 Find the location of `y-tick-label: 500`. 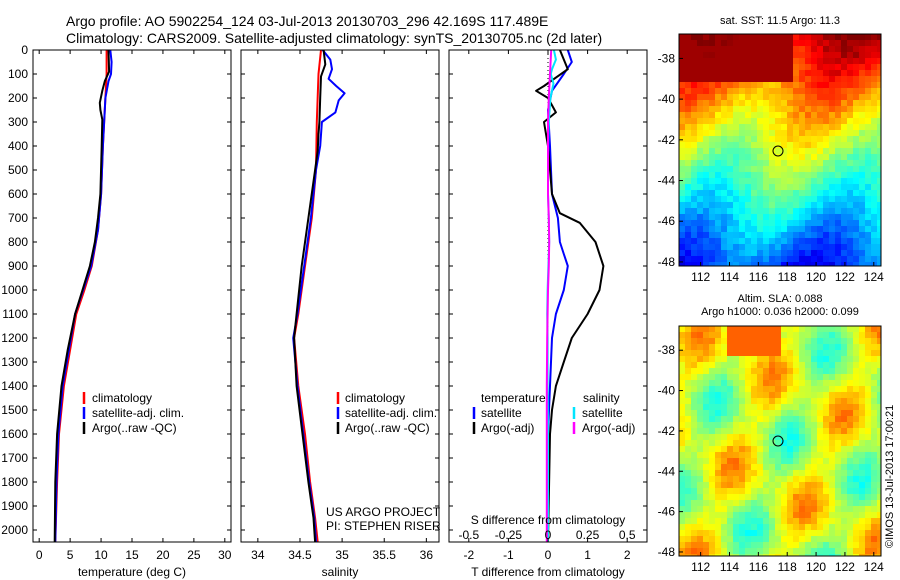

y-tick-label: 500 is located at coordinates (18, 170).